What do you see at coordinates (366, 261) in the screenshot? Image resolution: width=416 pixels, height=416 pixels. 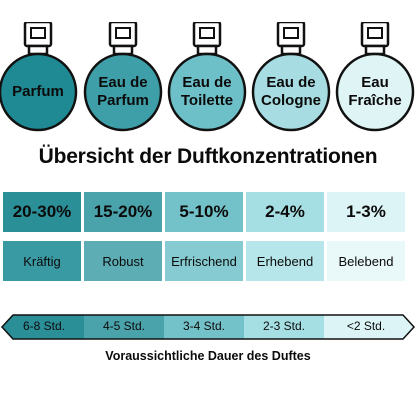 I see `desc-cell-eau-fraiche: Belebend` at bounding box center [366, 261].